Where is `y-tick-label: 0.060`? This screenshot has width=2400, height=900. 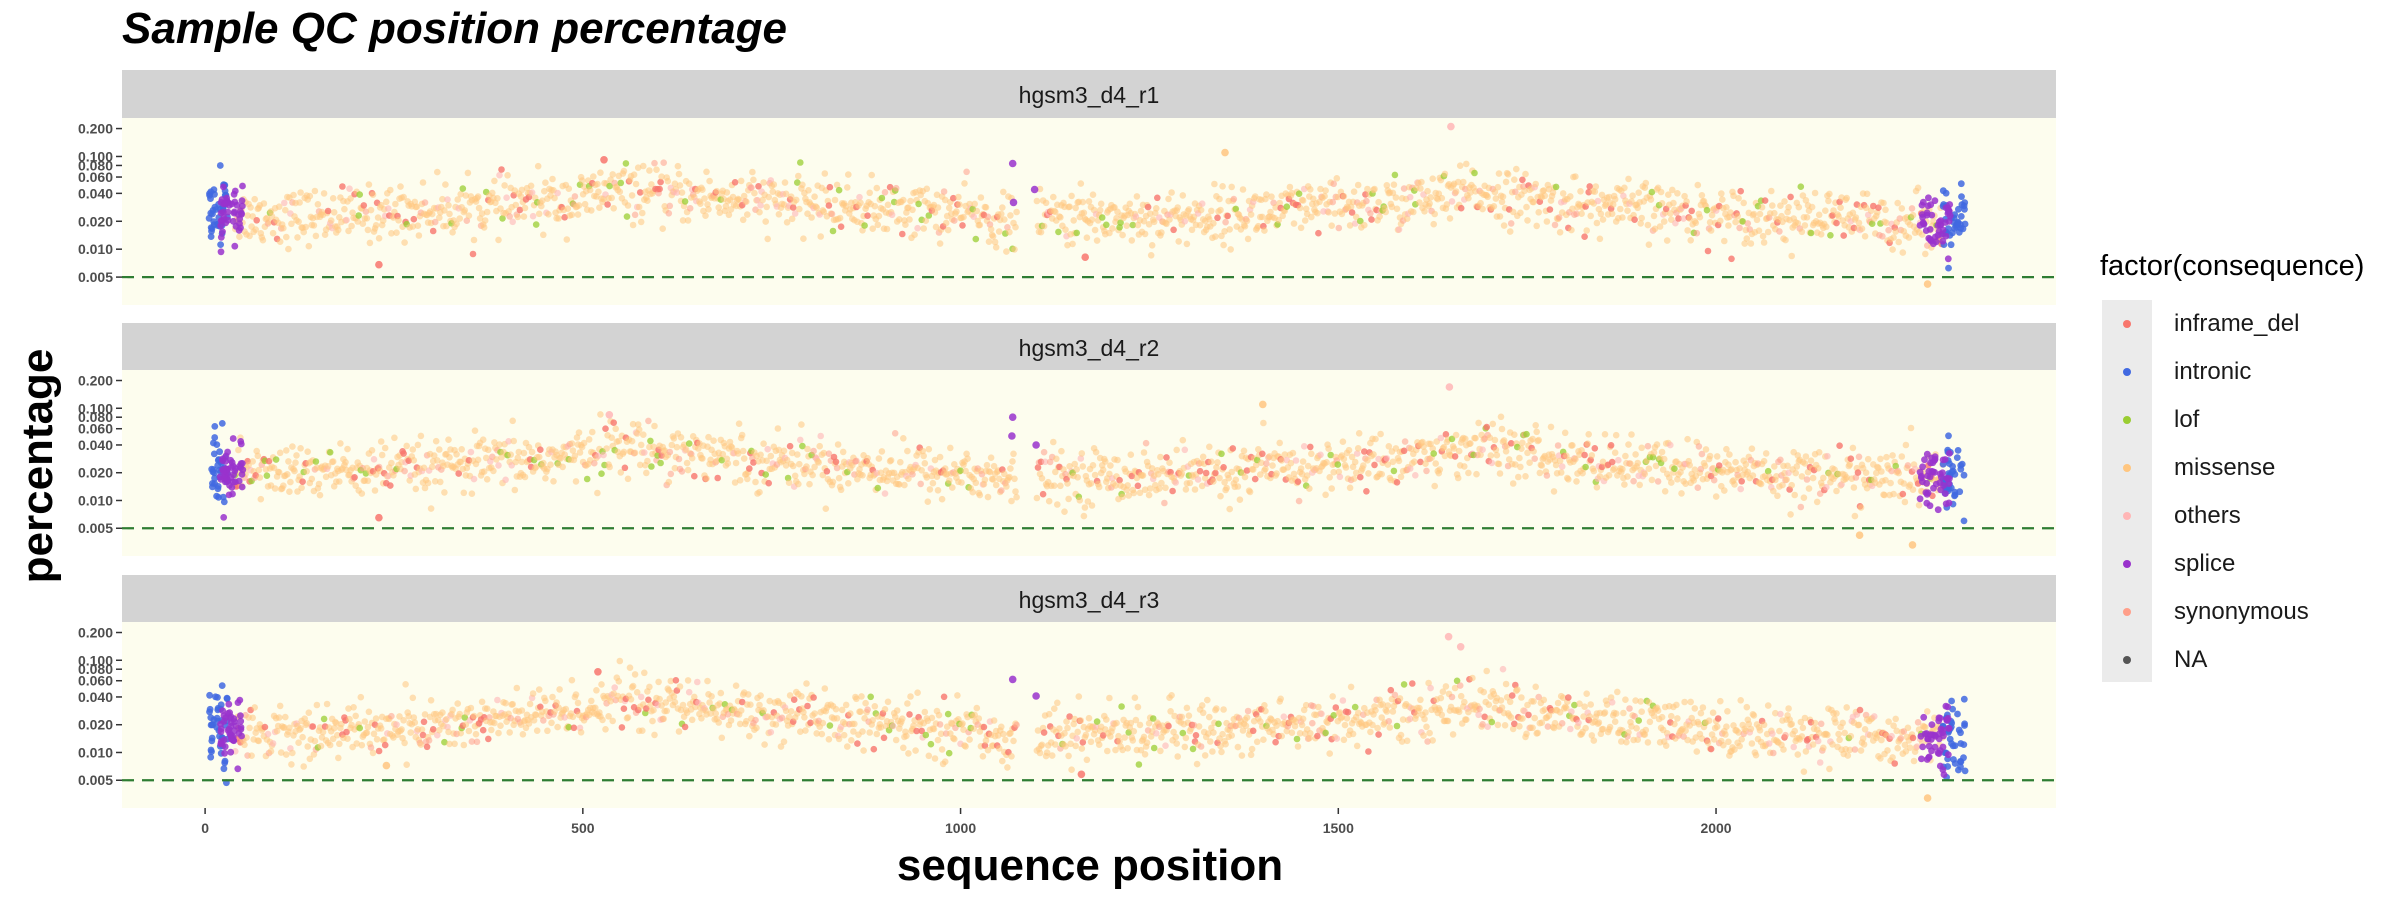
y-tick-label: 0.060 is located at coordinates (95, 429).